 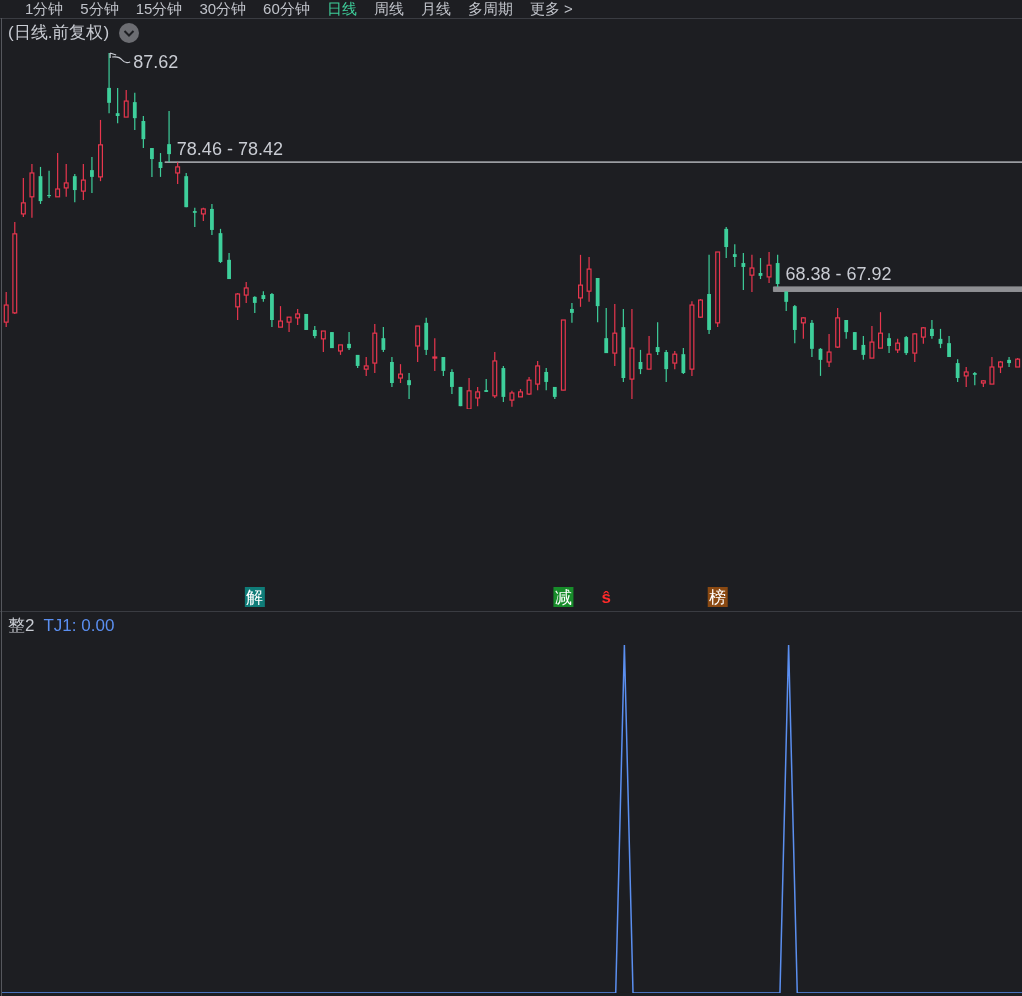 What do you see at coordinates (286, 8) in the screenshot?
I see `text: 60分钟` at bounding box center [286, 8].